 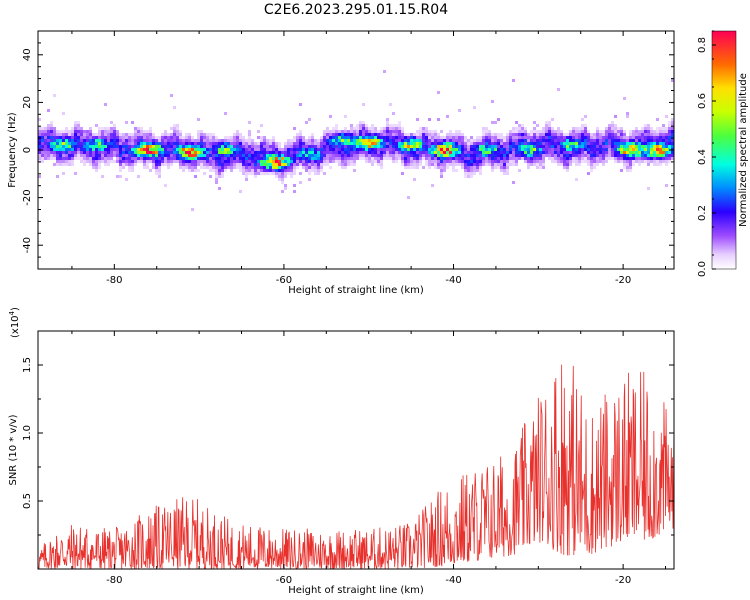 I want to click on y-tick-label: 0.5, so click(x=27, y=501).